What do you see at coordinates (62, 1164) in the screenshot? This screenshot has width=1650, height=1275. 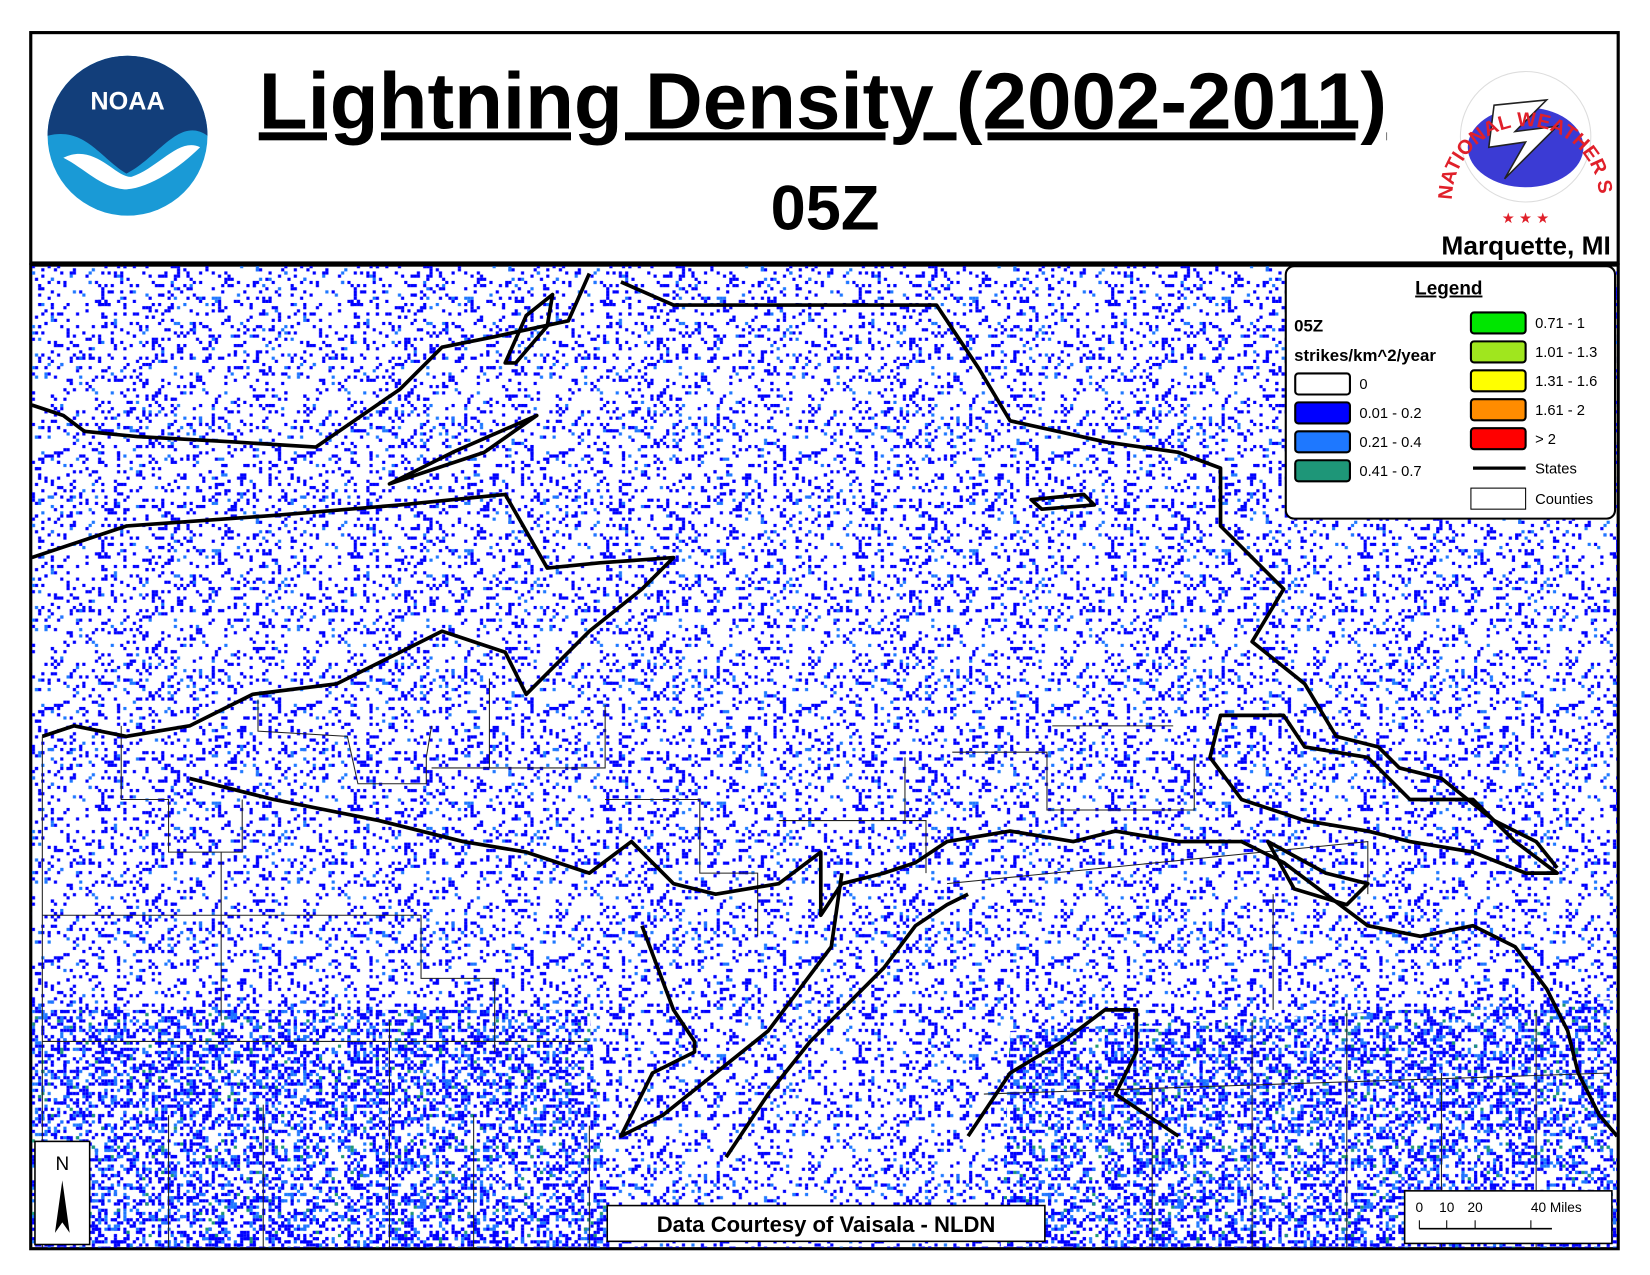 I see `north-label: N` at bounding box center [62, 1164].